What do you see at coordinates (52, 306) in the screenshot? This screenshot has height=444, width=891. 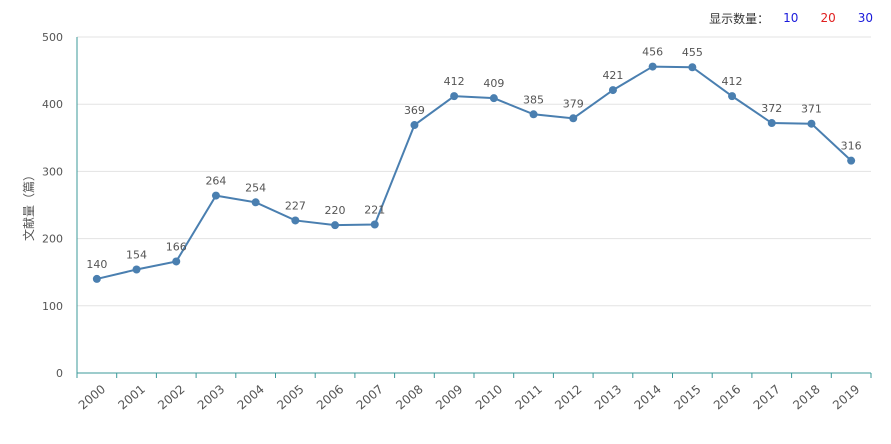 I see `y-tick-label: 100` at bounding box center [52, 306].